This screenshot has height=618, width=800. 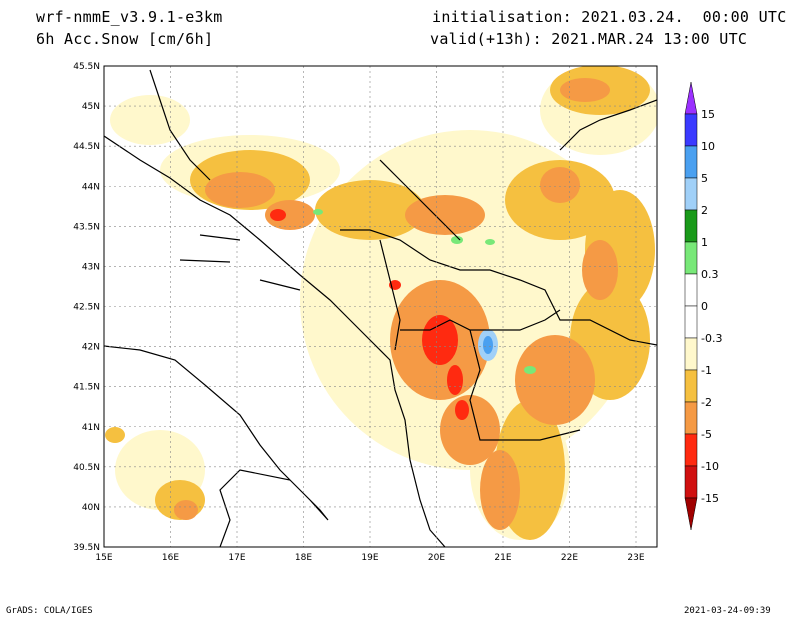 I want to click on lat-label: 40.5N, so click(x=86, y=468).